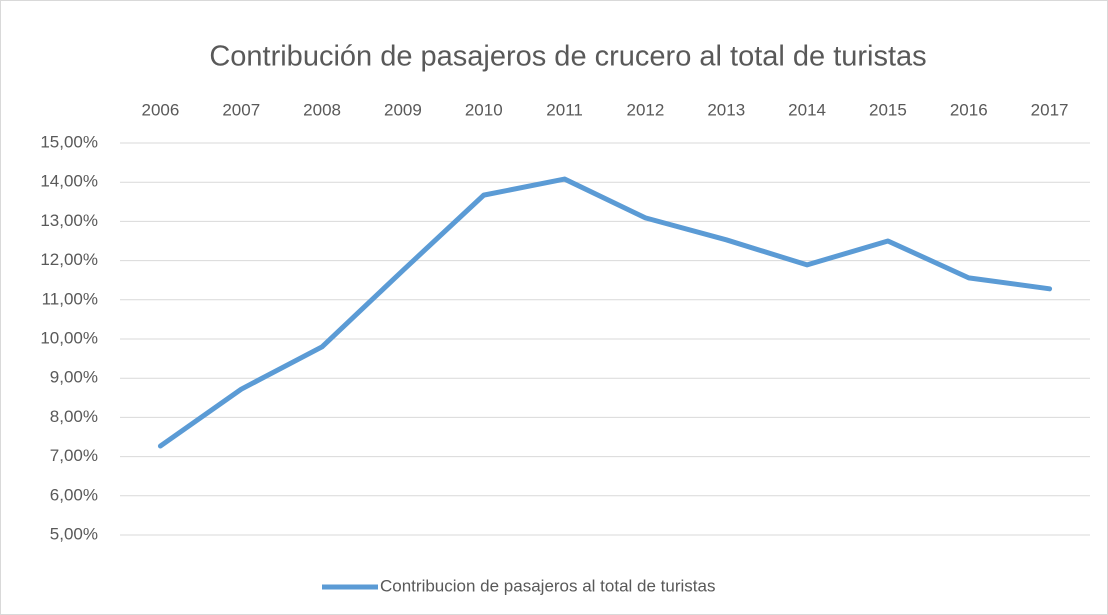 The image size is (1108, 615). Describe the element at coordinates (69, 259) in the screenshot. I see `y-tick-label: 12,00%` at that location.